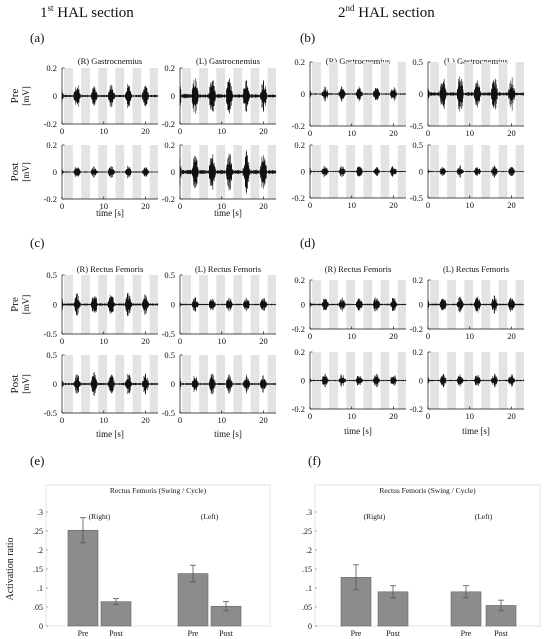 This screenshot has width=550, height=639. What do you see at coordinates (15, 172) in the screenshot?
I see `panel-a-row-label: Post` at bounding box center [15, 172].